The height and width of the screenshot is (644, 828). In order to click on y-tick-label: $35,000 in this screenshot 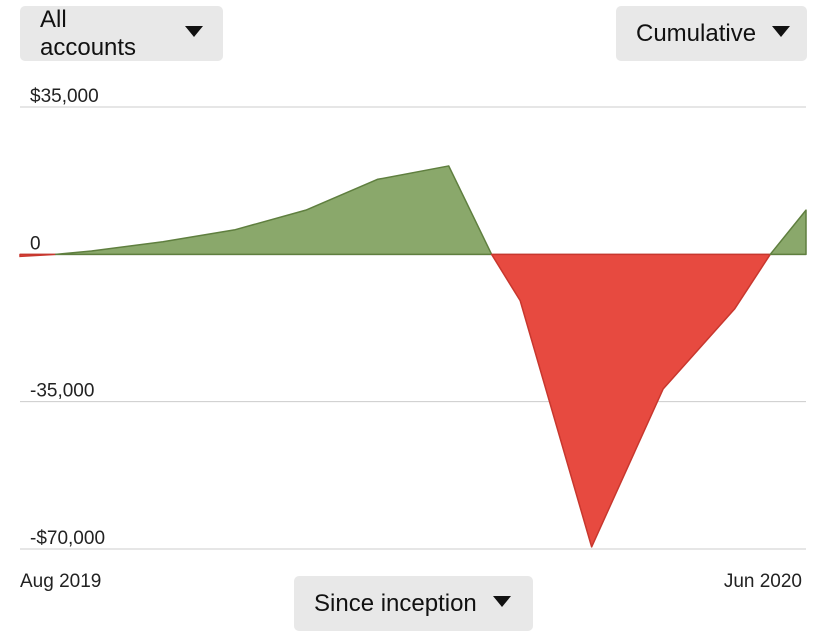, I will do `click(64, 96)`.